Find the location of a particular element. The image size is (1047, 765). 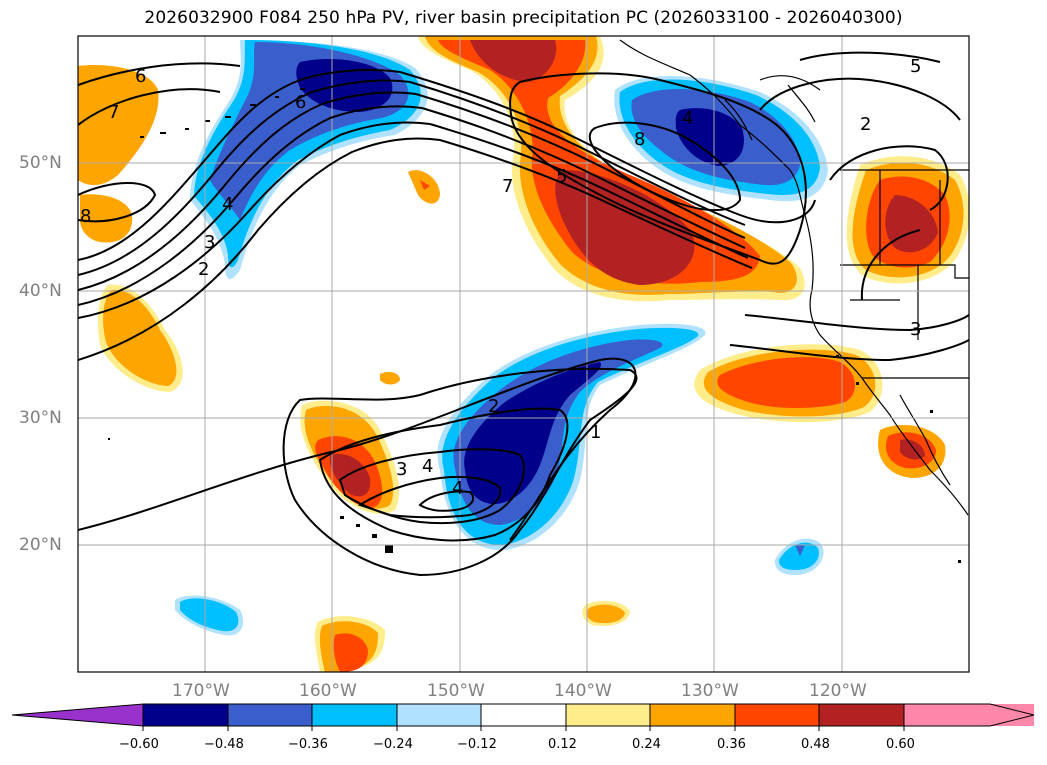

lon-label: 160°W is located at coordinates (328, 691).